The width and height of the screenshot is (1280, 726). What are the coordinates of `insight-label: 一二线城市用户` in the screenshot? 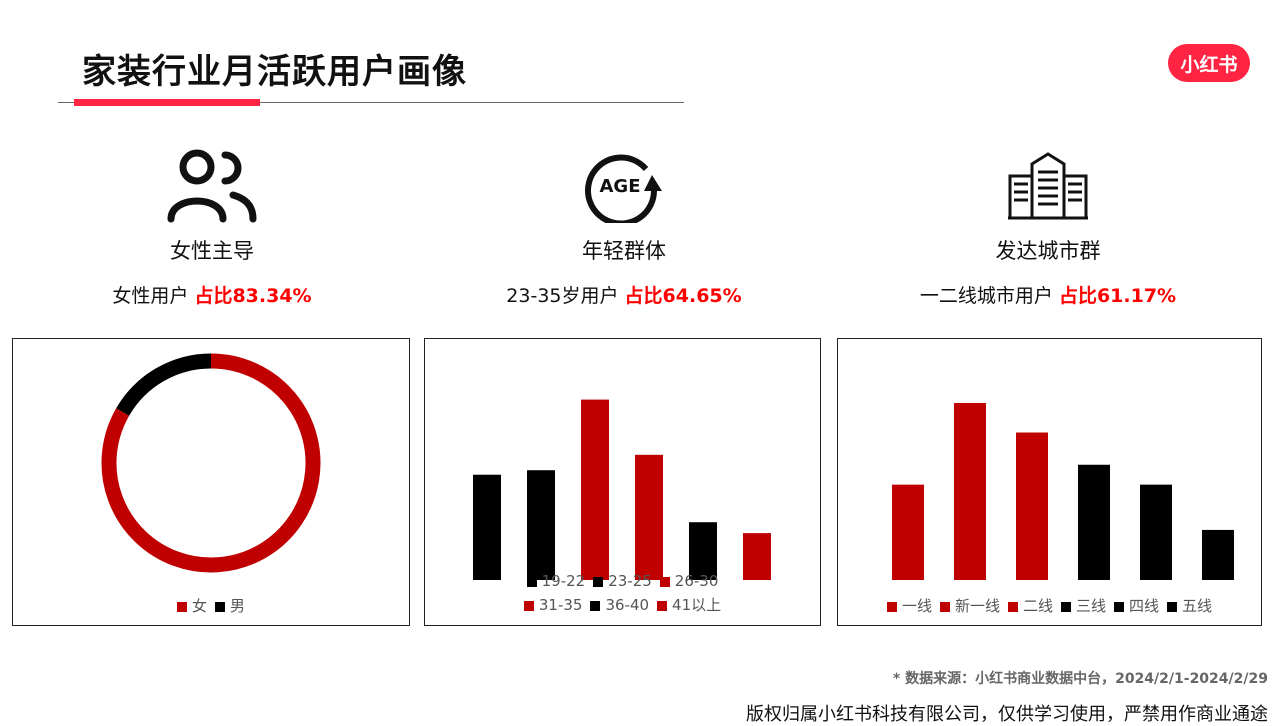 It's located at (989, 296).